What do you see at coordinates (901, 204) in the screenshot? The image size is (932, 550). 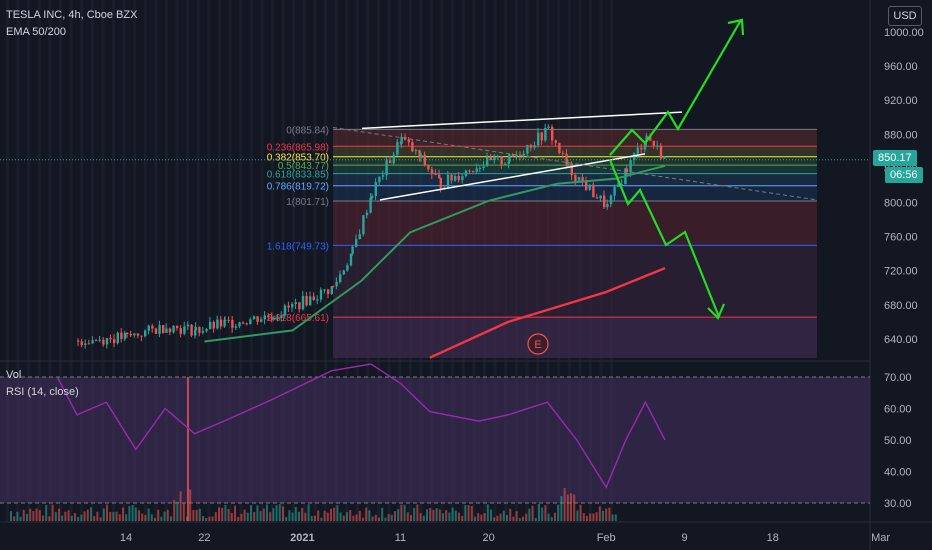 I see `price-tick-label: 800.00` at bounding box center [901, 204].